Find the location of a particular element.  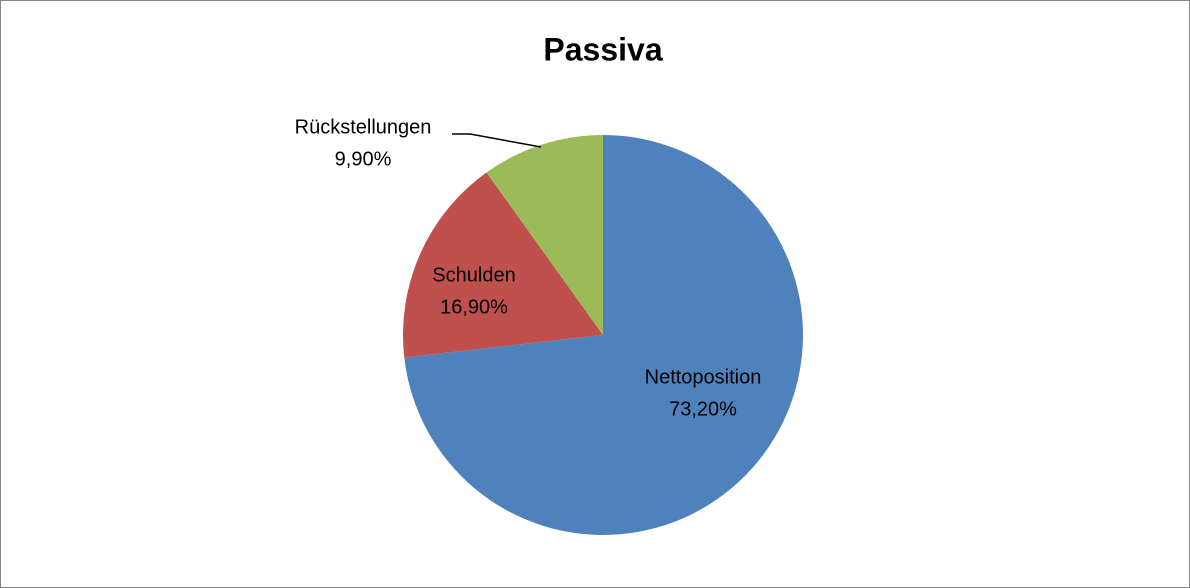

slice-value-label: 73,20% is located at coordinates (703, 409).